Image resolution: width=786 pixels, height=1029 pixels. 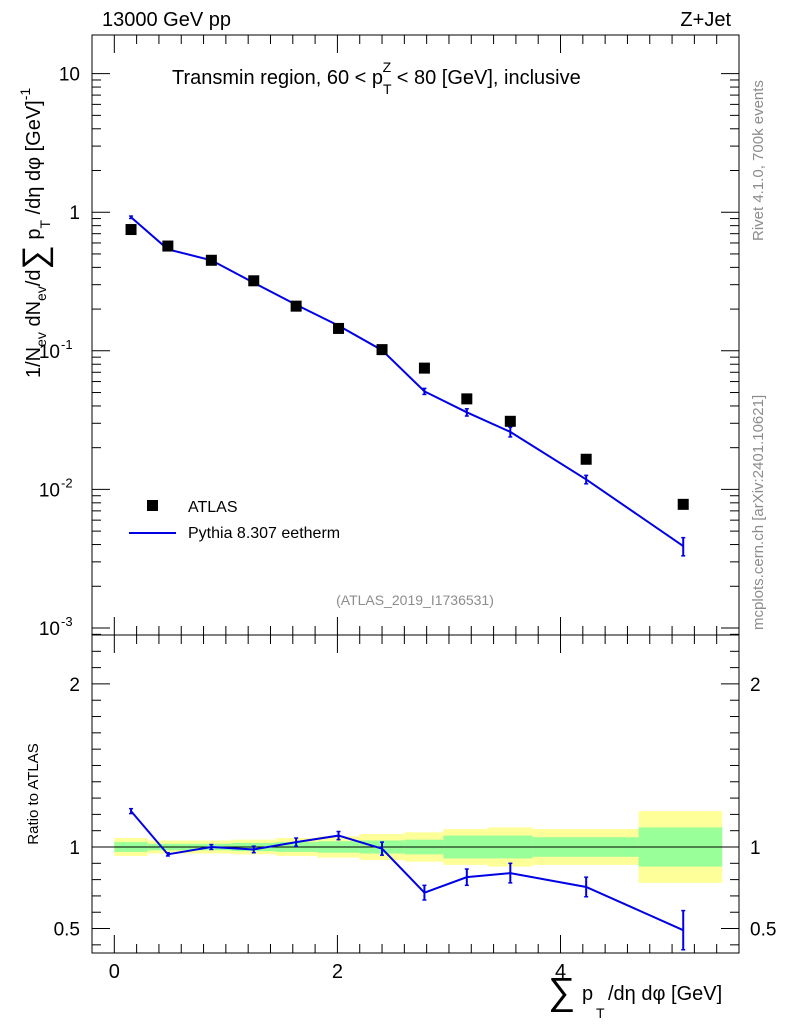 What do you see at coordinates (33, 793) in the screenshot?
I see `ratio-ylabel: Ratio to ATLAS` at bounding box center [33, 793].